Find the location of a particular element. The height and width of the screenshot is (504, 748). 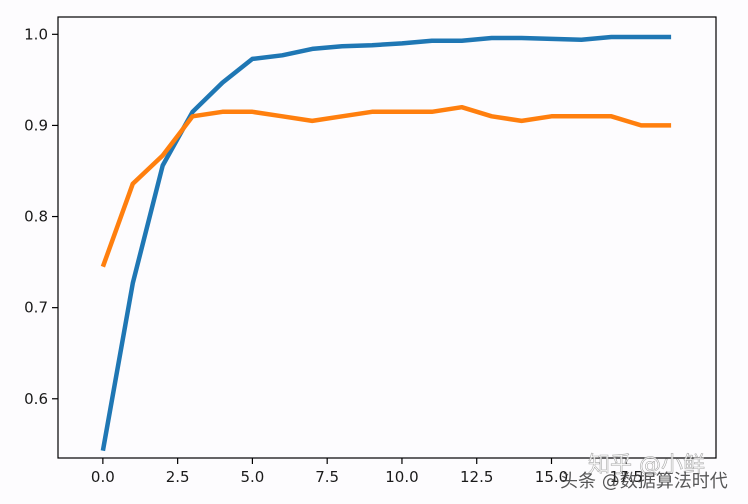

x-tick-label: 2.5 is located at coordinates (178, 477).